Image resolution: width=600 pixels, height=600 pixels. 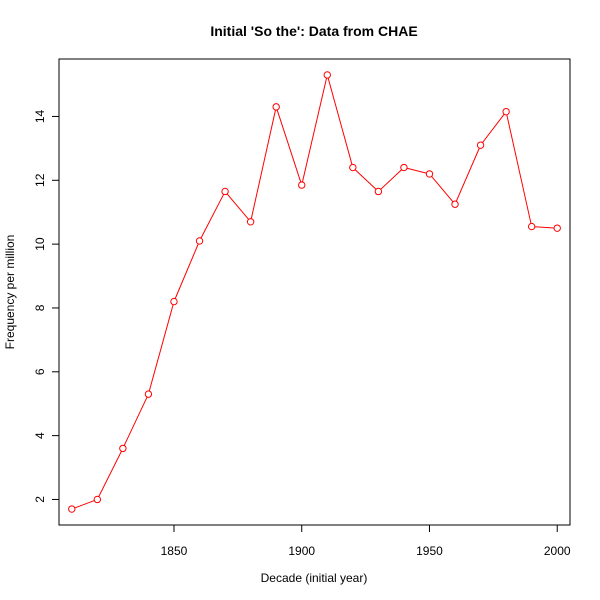 What do you see at coordinates (301, 551) in the screenshot?
I see `x-tick-label: 1900` at bounding box center [301, 551].